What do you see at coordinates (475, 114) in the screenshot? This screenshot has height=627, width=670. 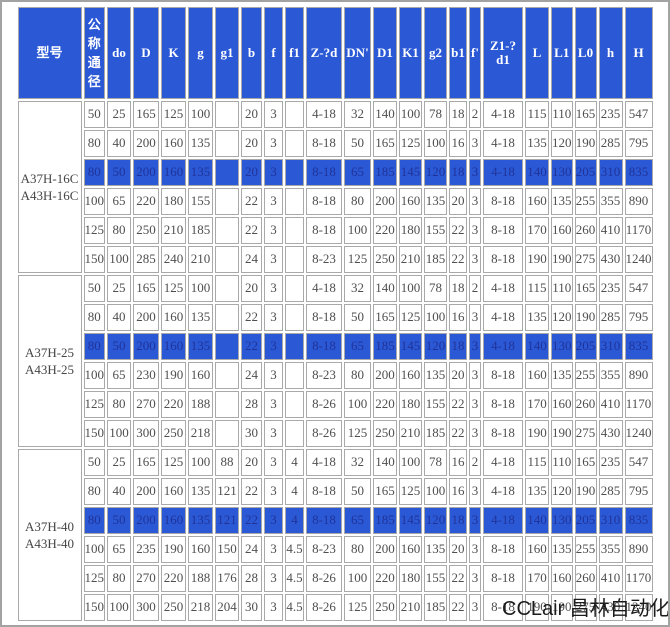 I see `table-cell: 2` at bounding box center [475, 114].